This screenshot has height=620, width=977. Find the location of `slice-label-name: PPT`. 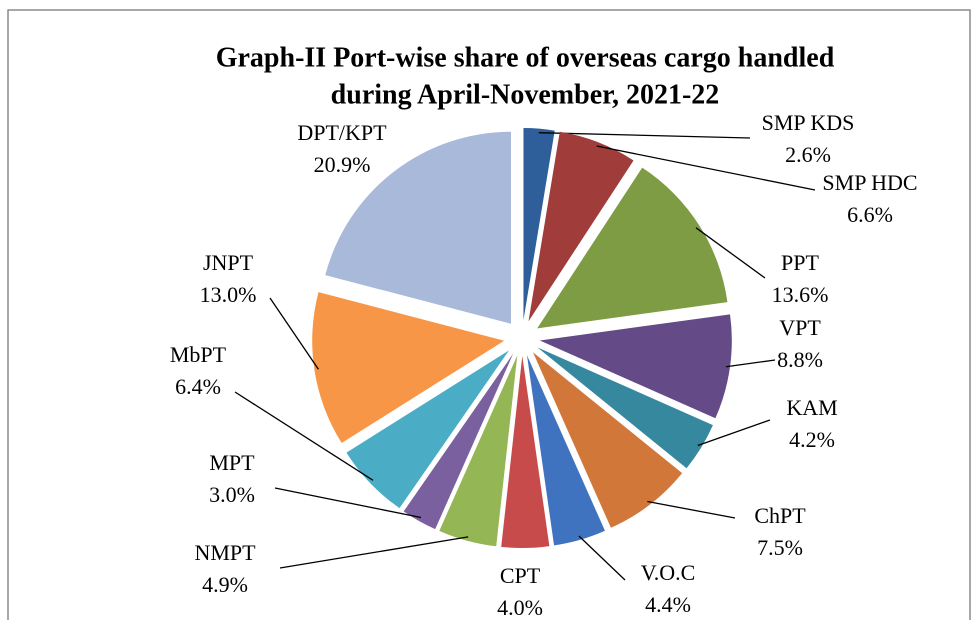

slice-label-name: PPT is located at coordinates (800, 262).